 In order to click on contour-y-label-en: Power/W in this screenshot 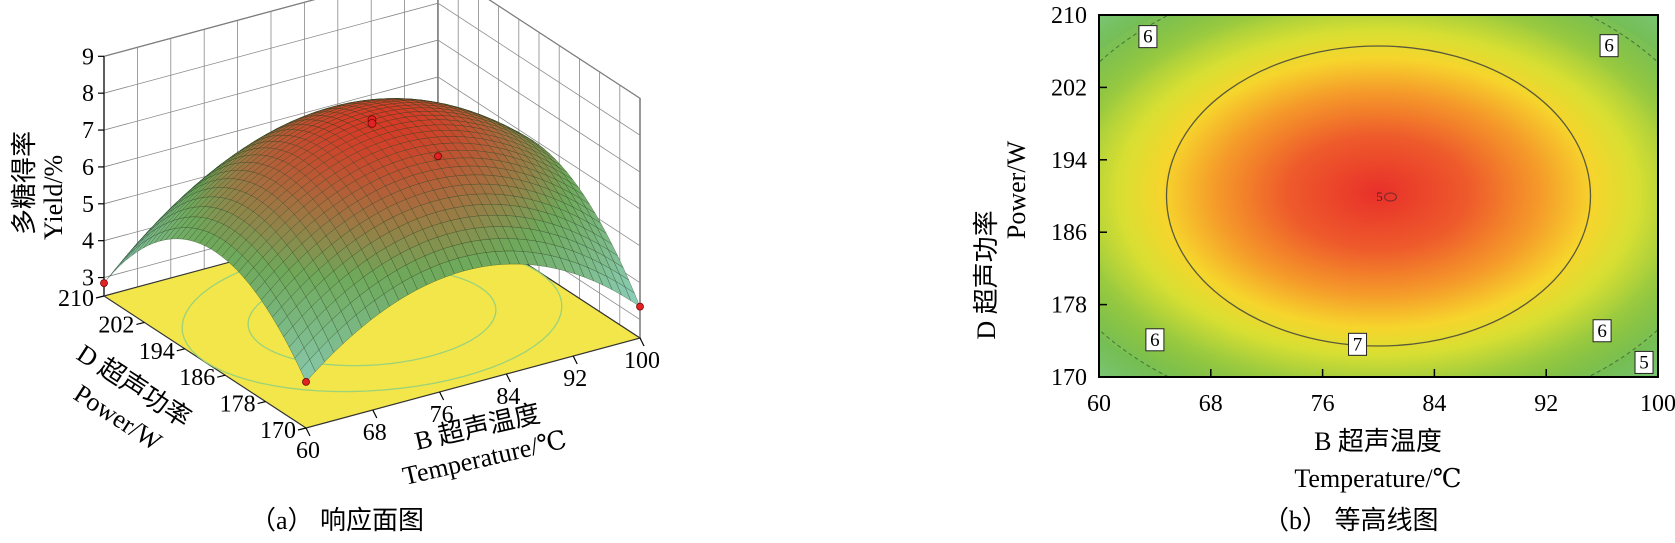, I will do `click(1016, 189)`.